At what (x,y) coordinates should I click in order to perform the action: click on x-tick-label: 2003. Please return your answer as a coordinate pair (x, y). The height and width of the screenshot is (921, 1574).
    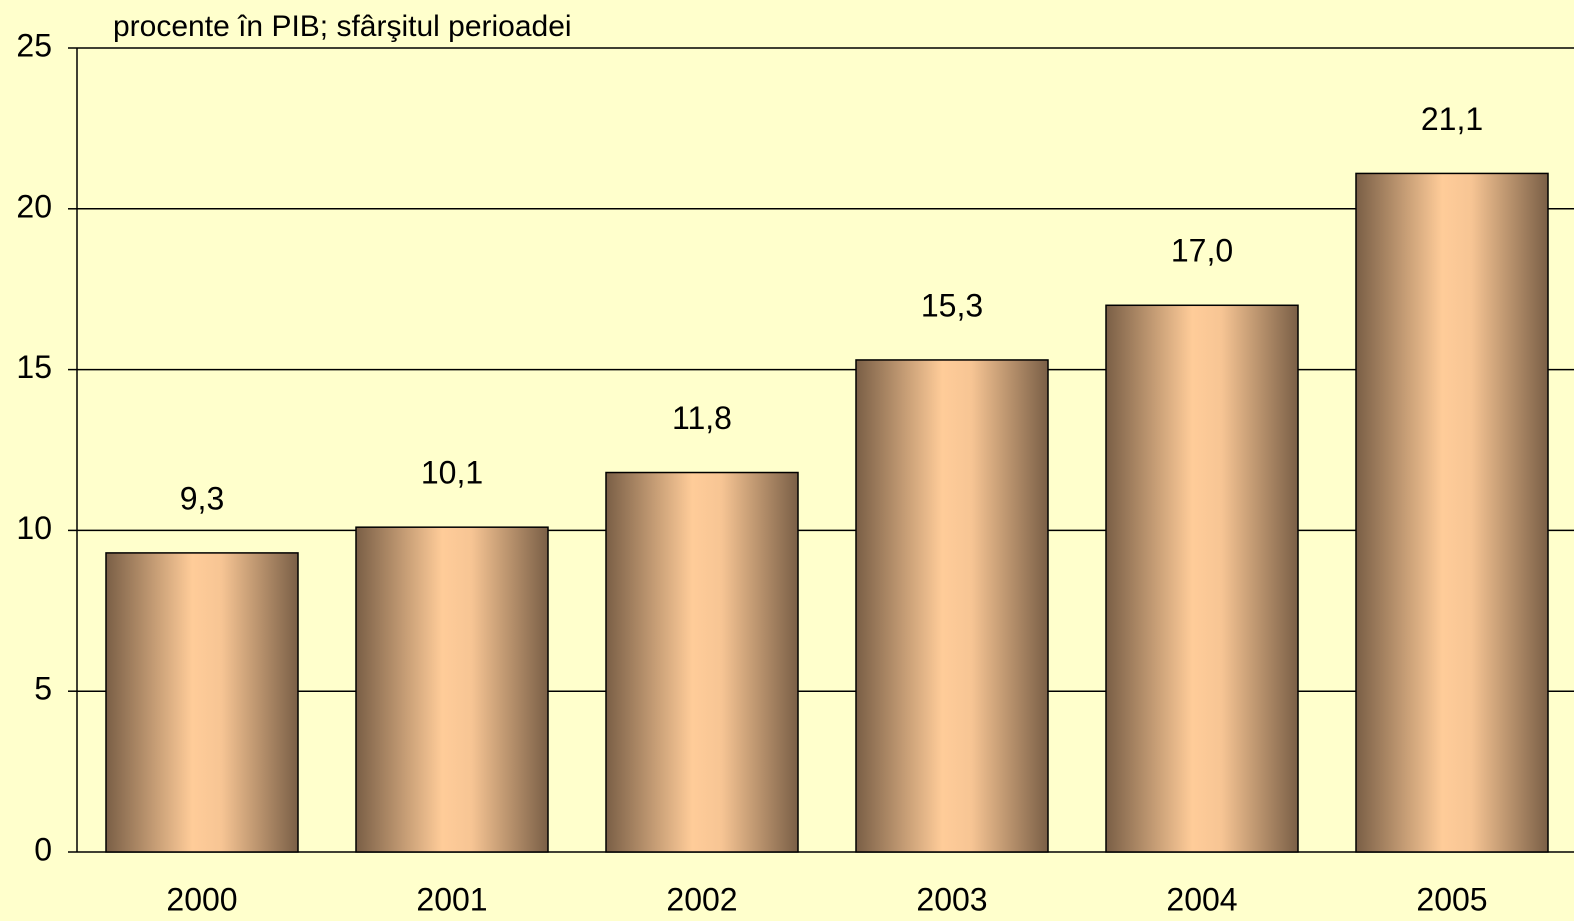
    Looking at the image, I should click on (951, 899).